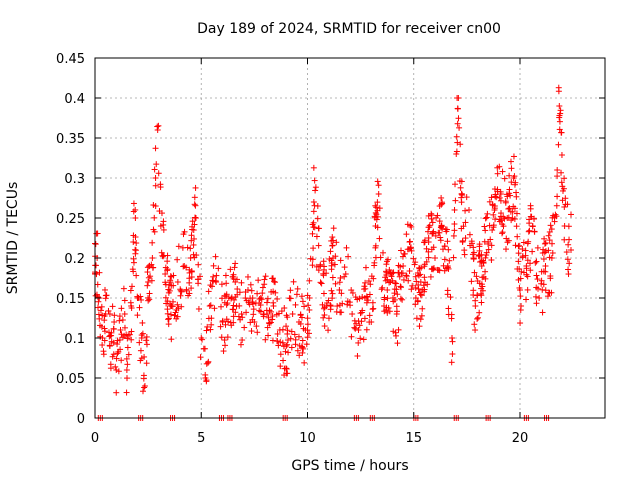  I want to click on y-tick-label: 0.1, so click(74, 339).